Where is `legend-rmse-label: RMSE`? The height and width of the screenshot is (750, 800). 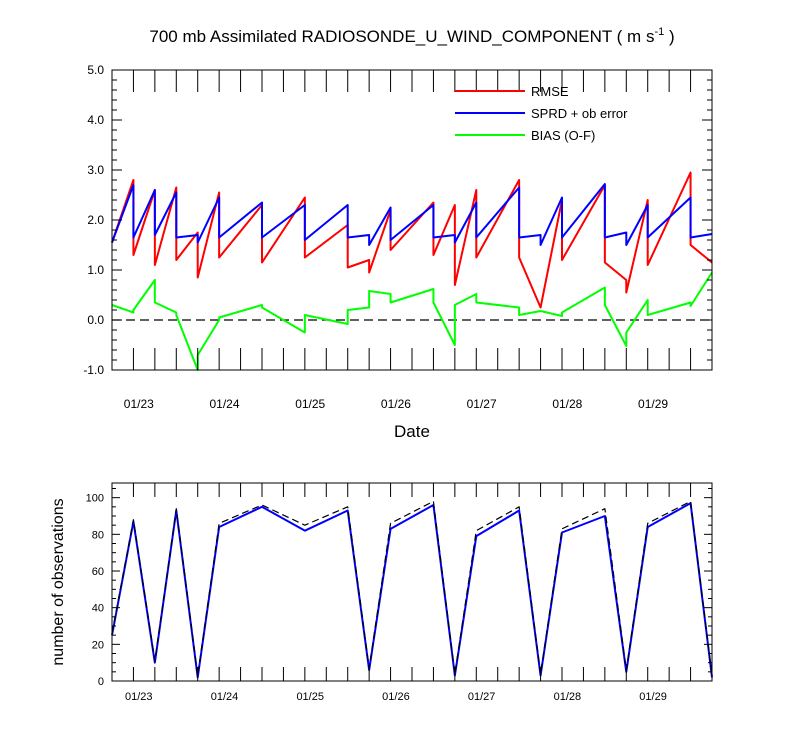 legend-rmse-label: RMSE is located at coordinates (550, 91).